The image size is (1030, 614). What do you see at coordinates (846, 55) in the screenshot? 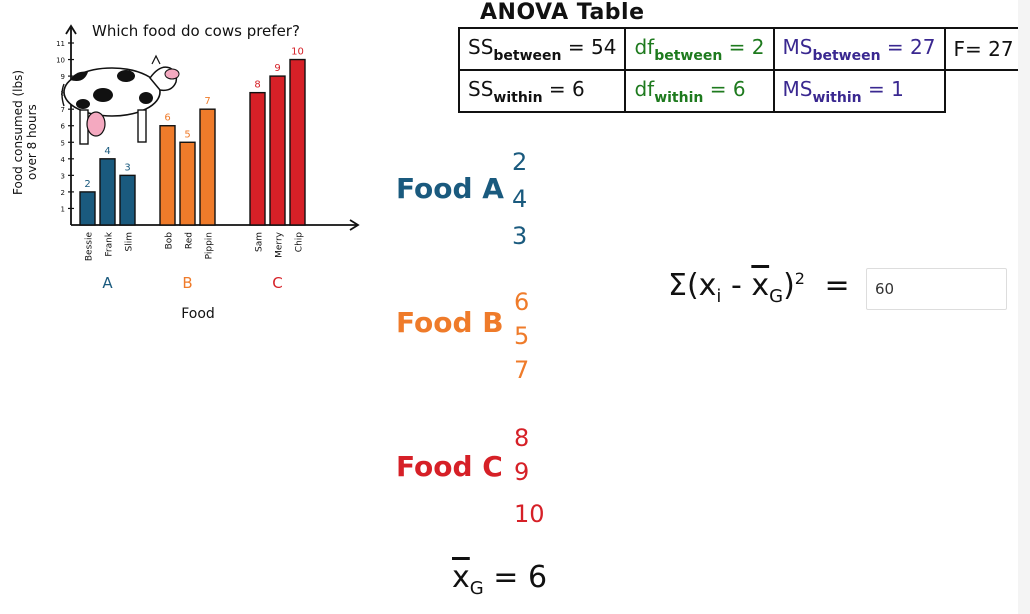
I see `ms-between-sub: between` at bounding box center [846, 55].